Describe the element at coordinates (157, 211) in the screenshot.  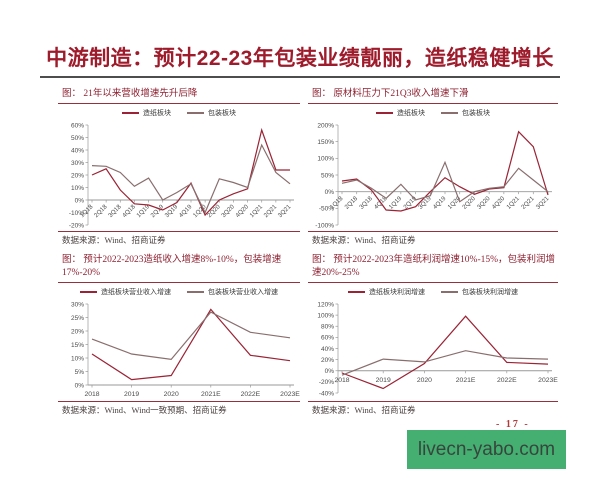
I see `svg-text: 2Q19` at that location.